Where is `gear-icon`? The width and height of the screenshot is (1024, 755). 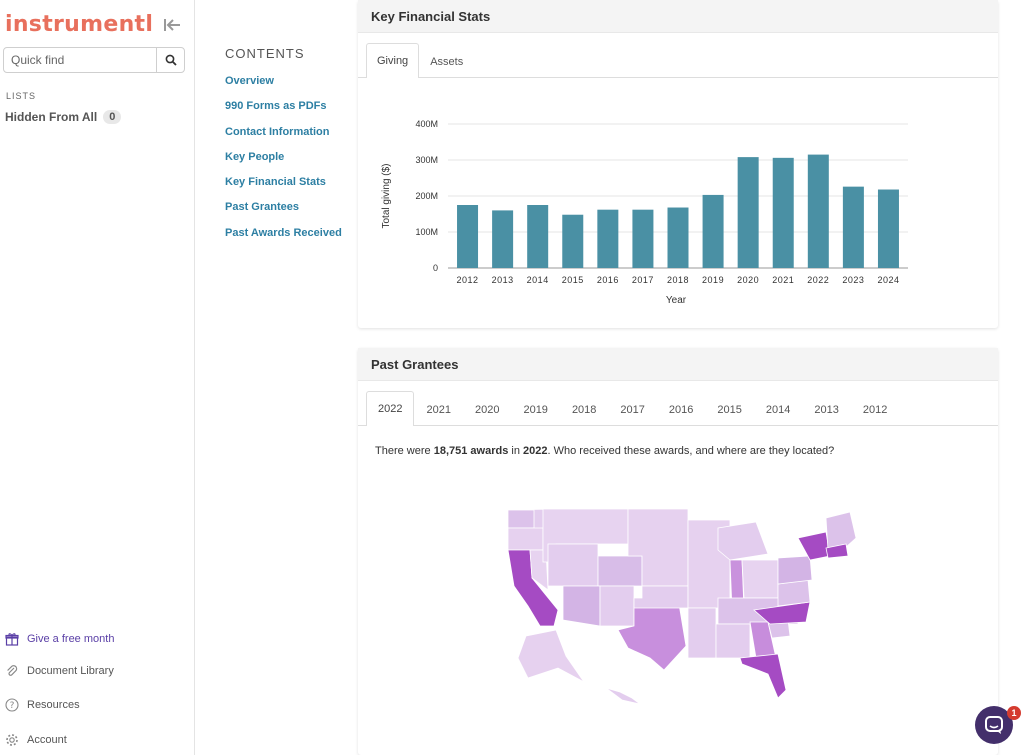 gear-icon is located at coordinates (12, 740).